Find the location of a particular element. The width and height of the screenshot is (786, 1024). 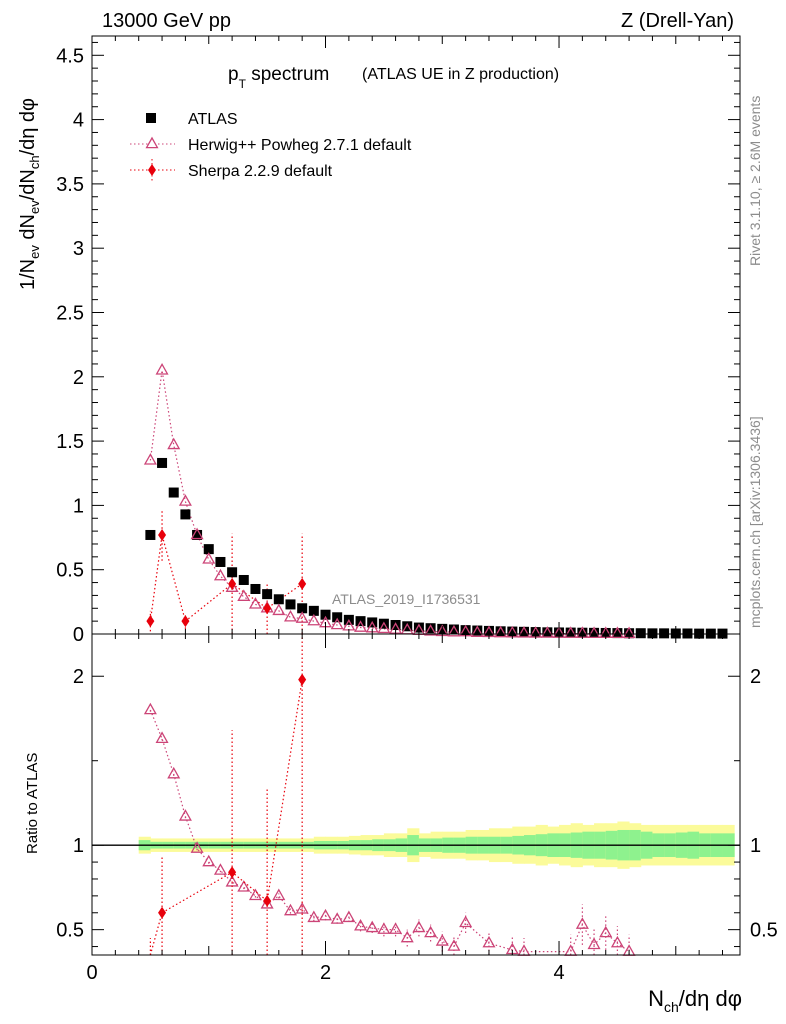

ratio-sherpa-line is located at coordinates (226, 817).